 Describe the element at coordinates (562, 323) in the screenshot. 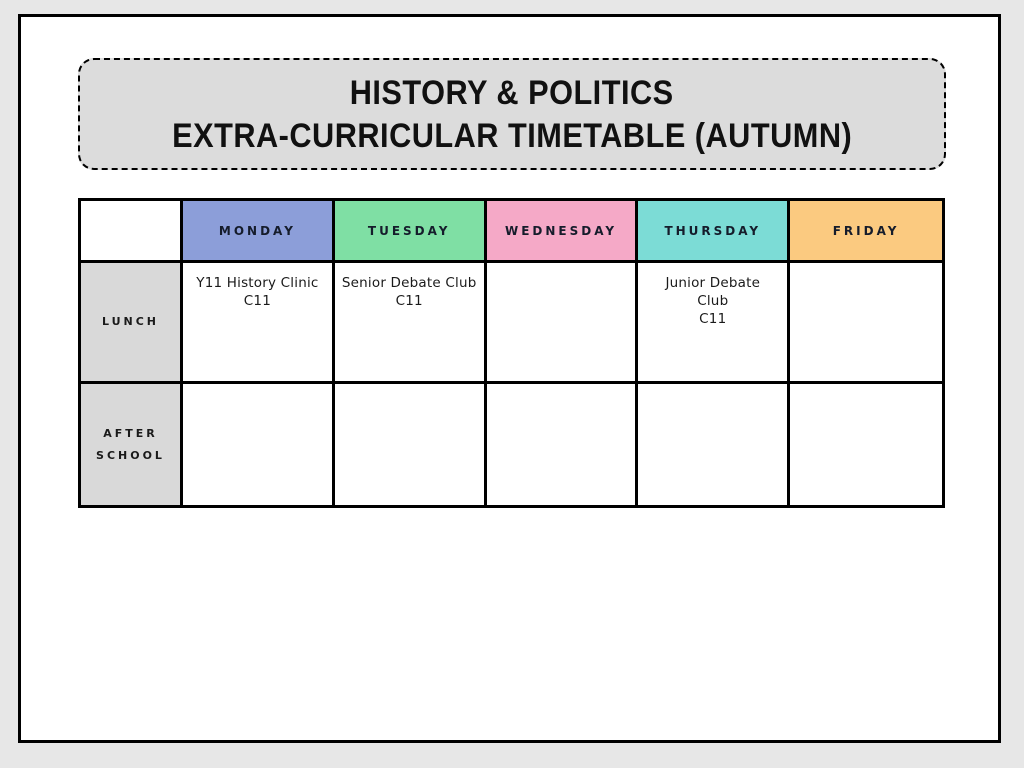

I see `cell-lunch-wednesday` at that location.